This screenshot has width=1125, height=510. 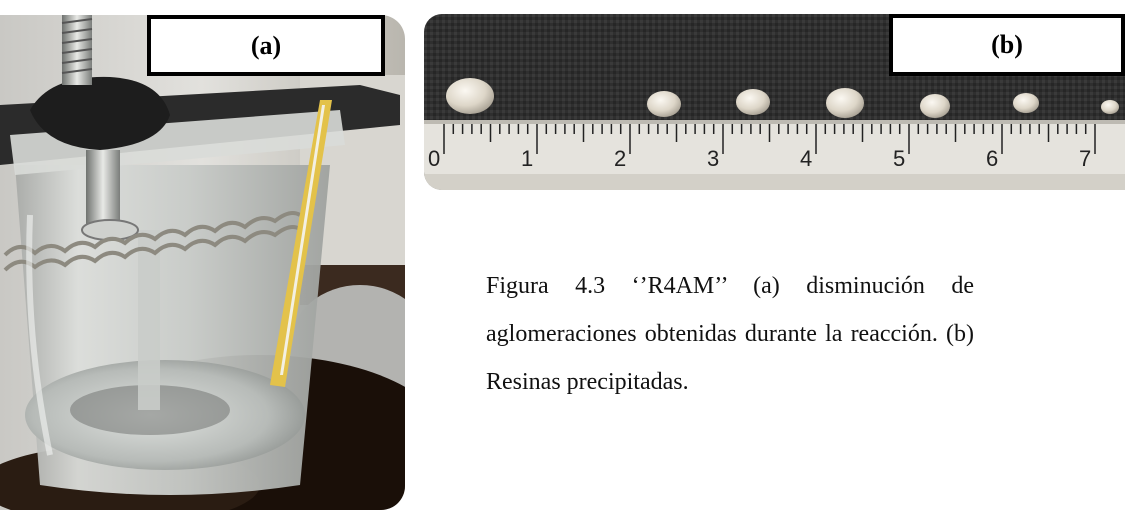 I want to click on ruler-number: 4, so click(x=806, y=158).